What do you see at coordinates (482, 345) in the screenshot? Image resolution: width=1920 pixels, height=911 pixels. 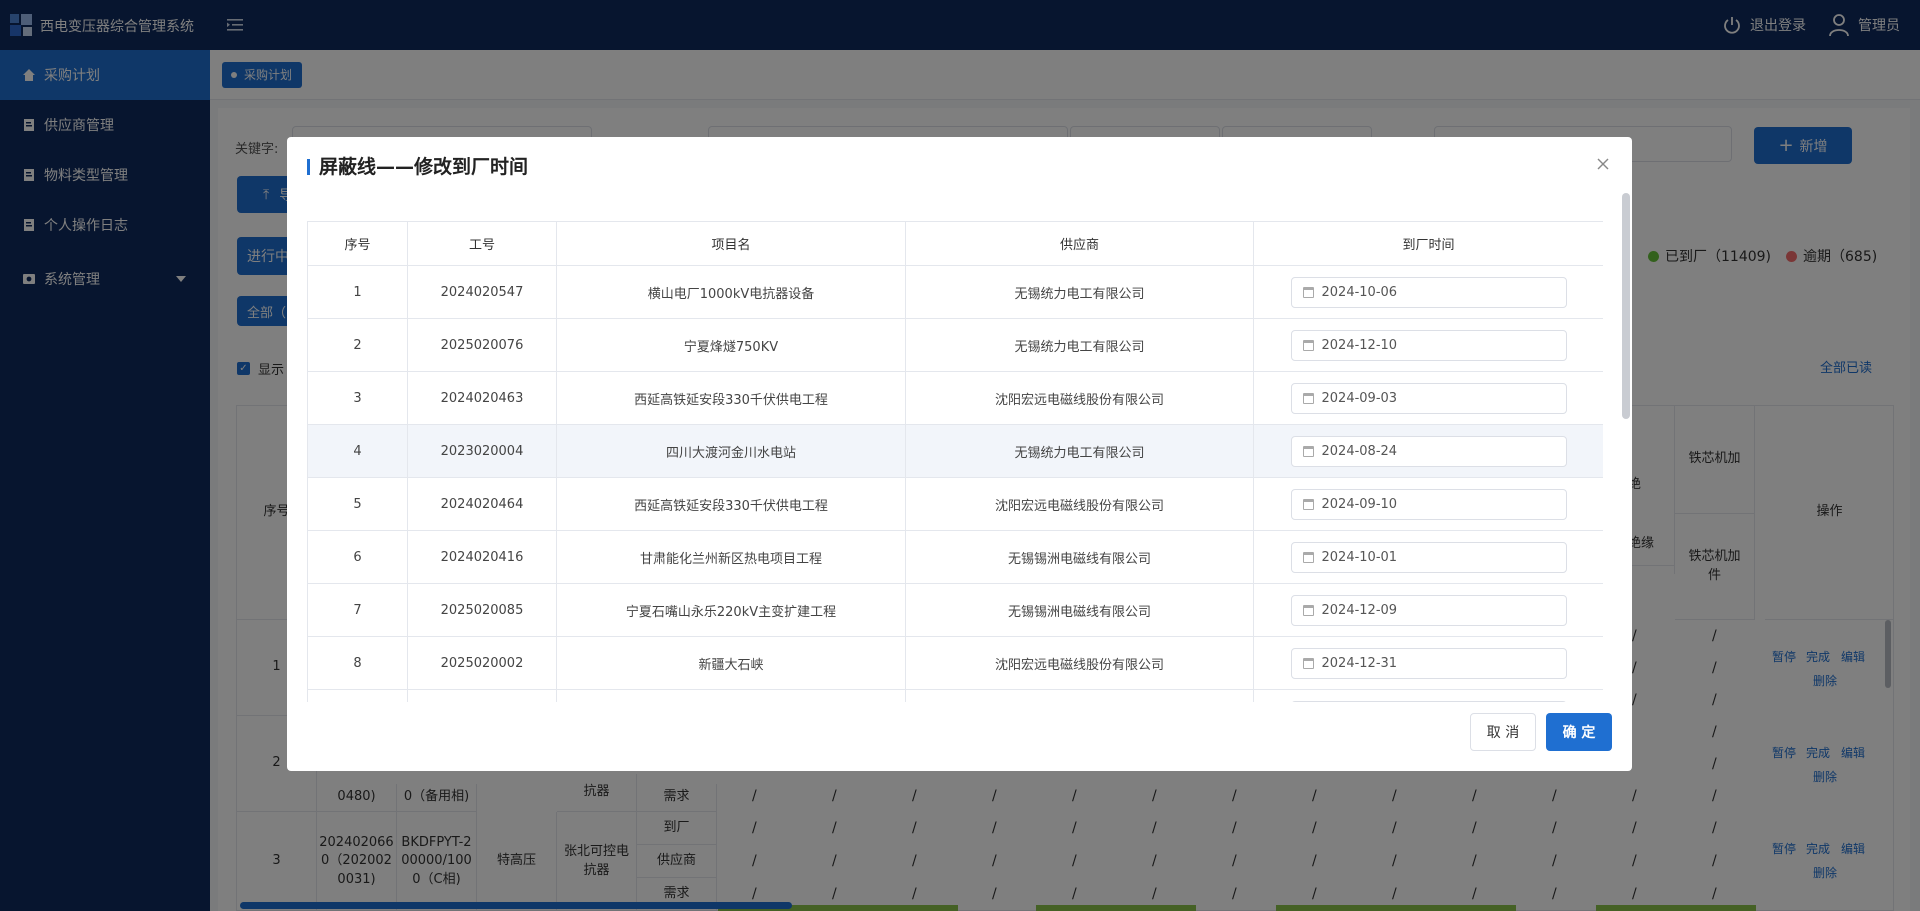 I see `row-job-no: 2025020076` at bounding box center [482, 345].